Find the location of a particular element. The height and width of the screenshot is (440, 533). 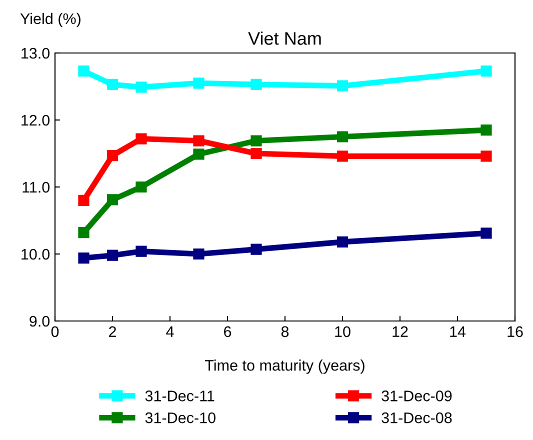

legend-label: 31-Dec-11 is located at coordinates (179, 396).